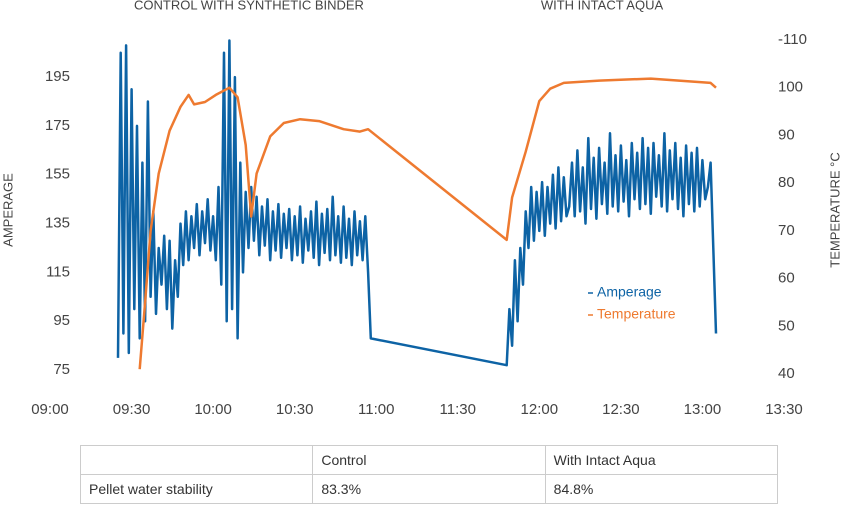 The image size is (844, 505). Describe the element at coordinates (57, 76) in the screenshot. I see `y-tick-label: 195` at that location.